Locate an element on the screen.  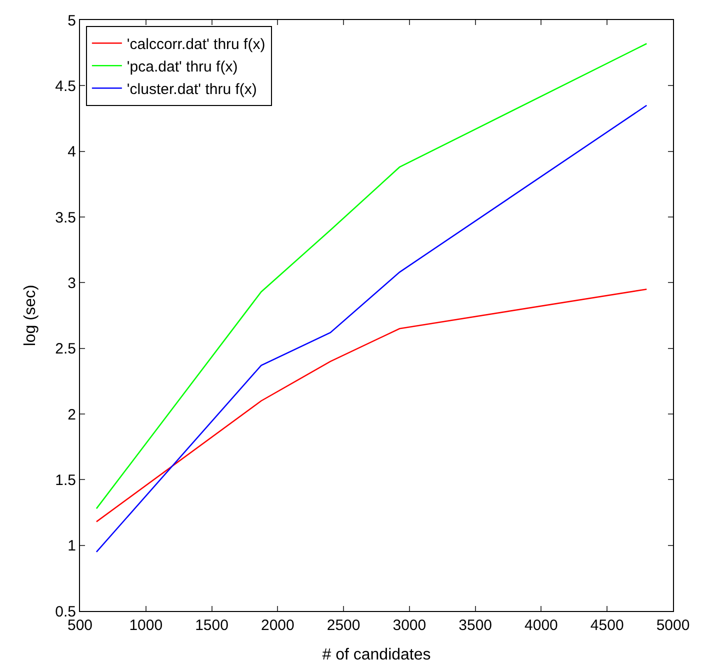
y-axis-title: log (sec) is located at coordinates (31, 315).